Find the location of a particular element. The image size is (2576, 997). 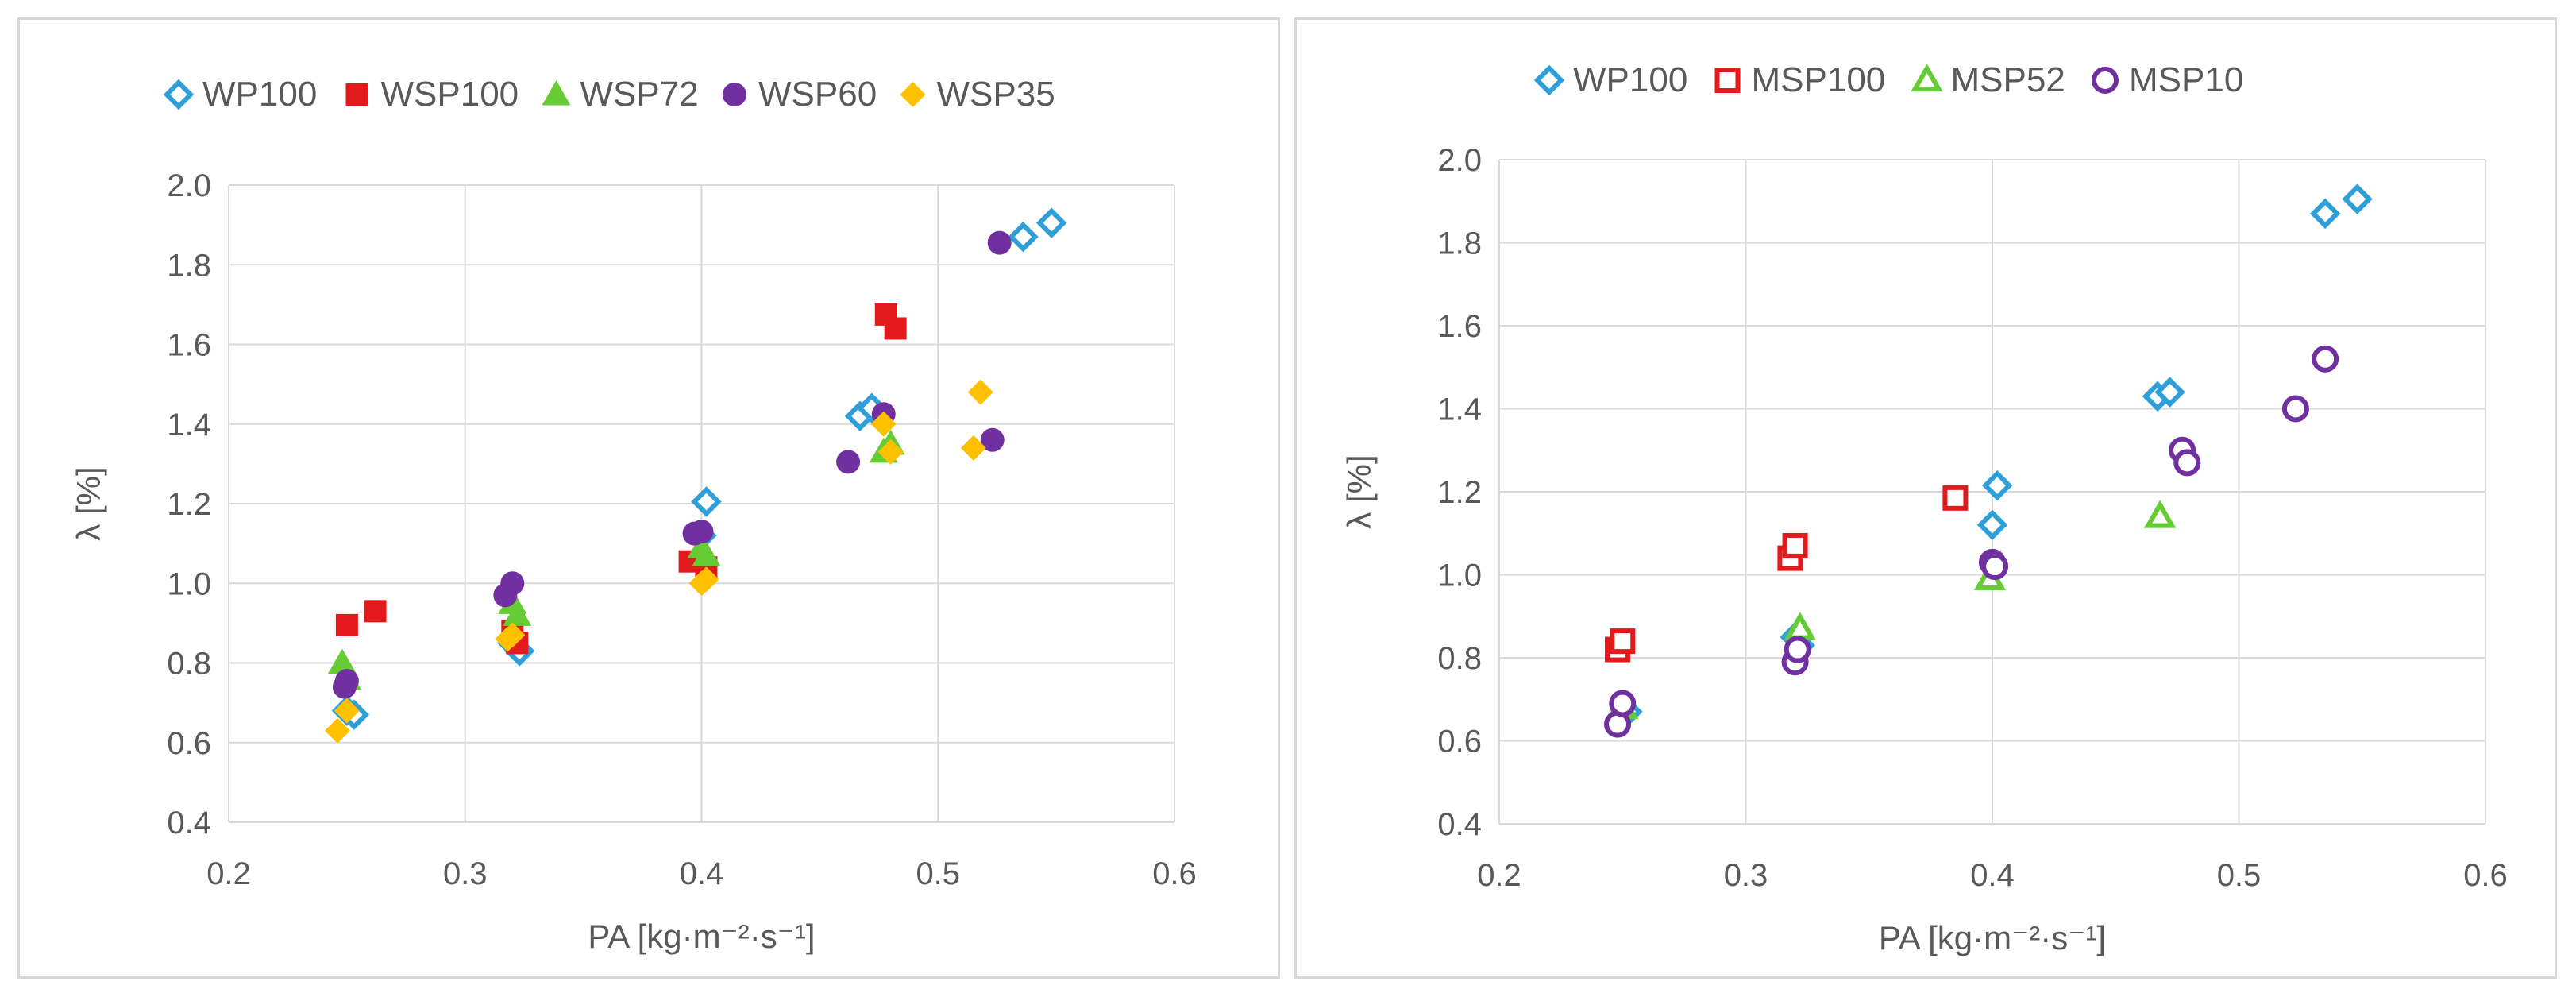

series-msp52 is located at coordinates (1892, 609).